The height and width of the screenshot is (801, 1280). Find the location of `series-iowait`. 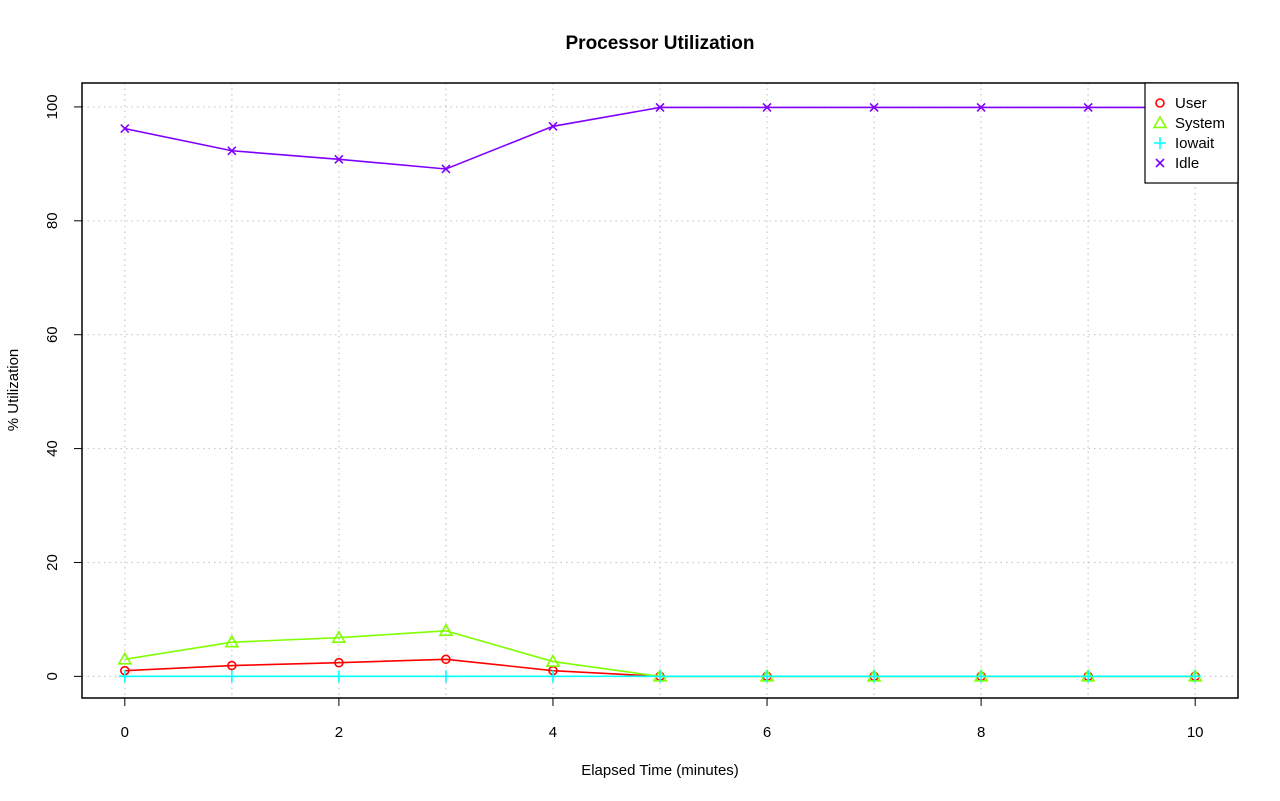

series-iowait is located at coordinates (660, 676).